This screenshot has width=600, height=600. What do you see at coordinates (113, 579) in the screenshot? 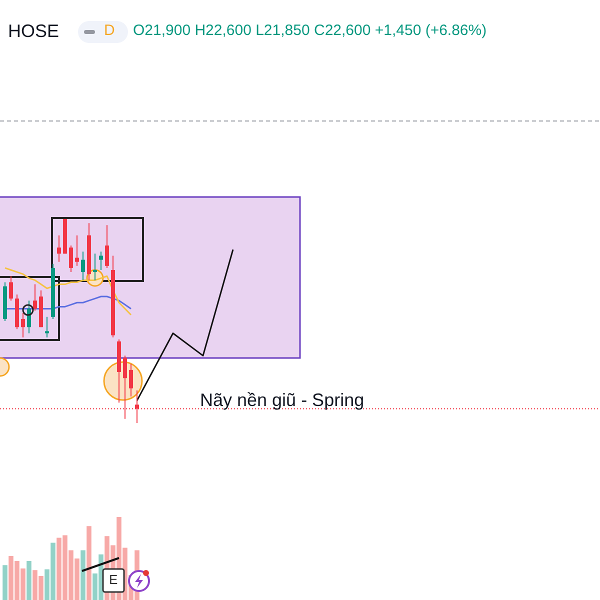
I see `annotation: E` at bounding box center [113, 579].